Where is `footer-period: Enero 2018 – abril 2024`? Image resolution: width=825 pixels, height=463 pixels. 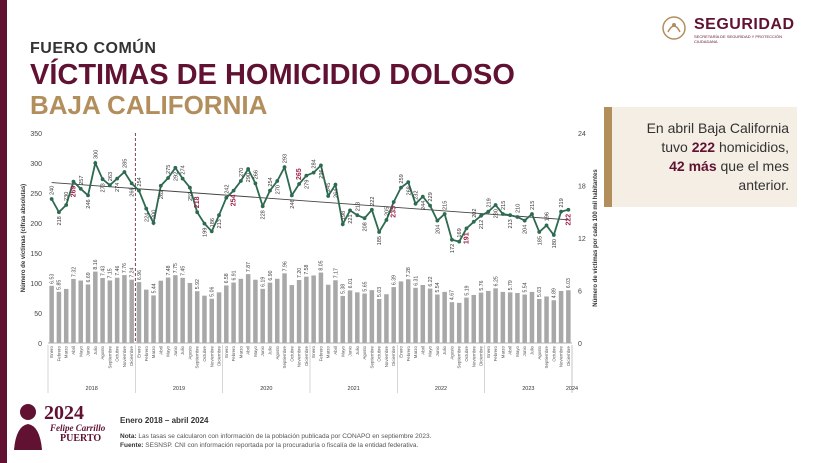
footer-period: Enero 2018 – abril 2024 is located at coordinates (164, 420).